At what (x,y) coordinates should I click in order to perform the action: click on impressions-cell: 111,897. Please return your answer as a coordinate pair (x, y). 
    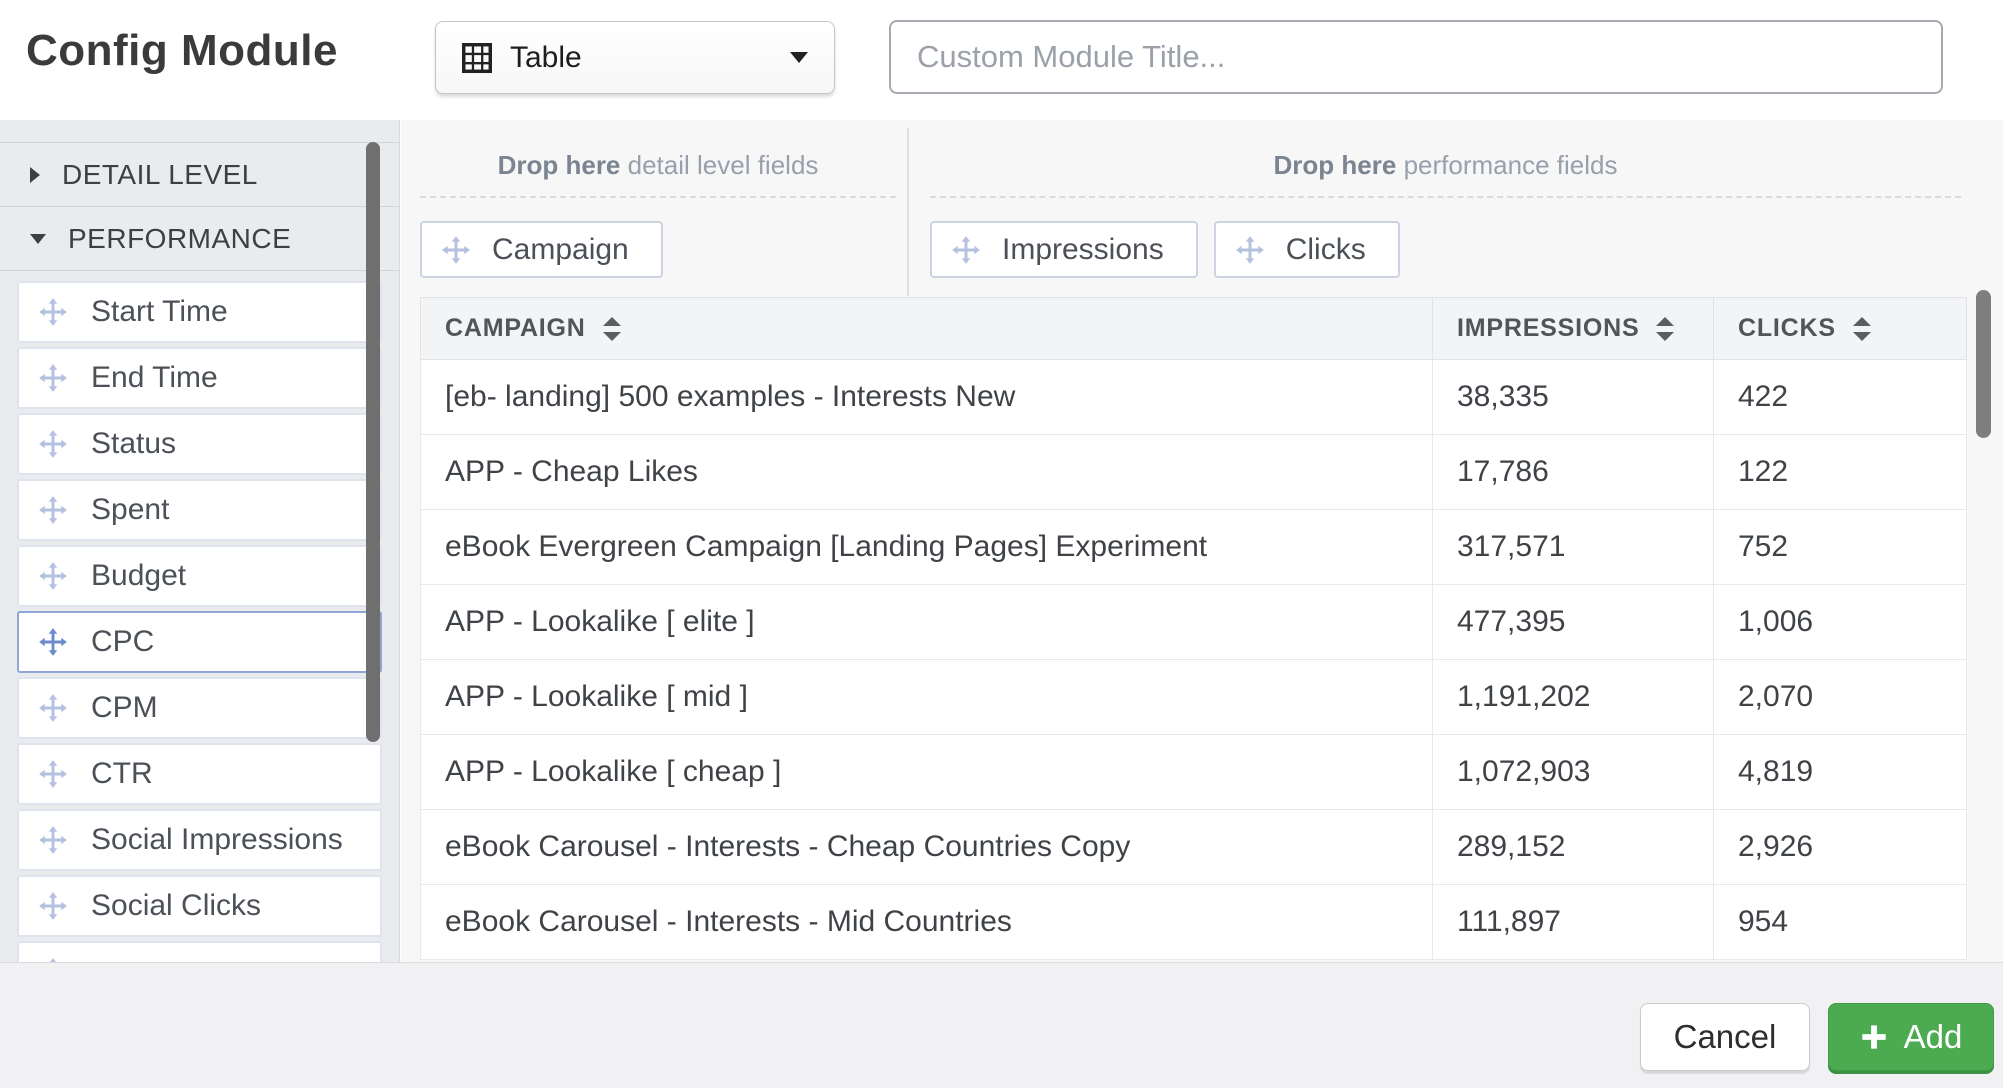
    Looking at the image, I should click on (1573, 922).